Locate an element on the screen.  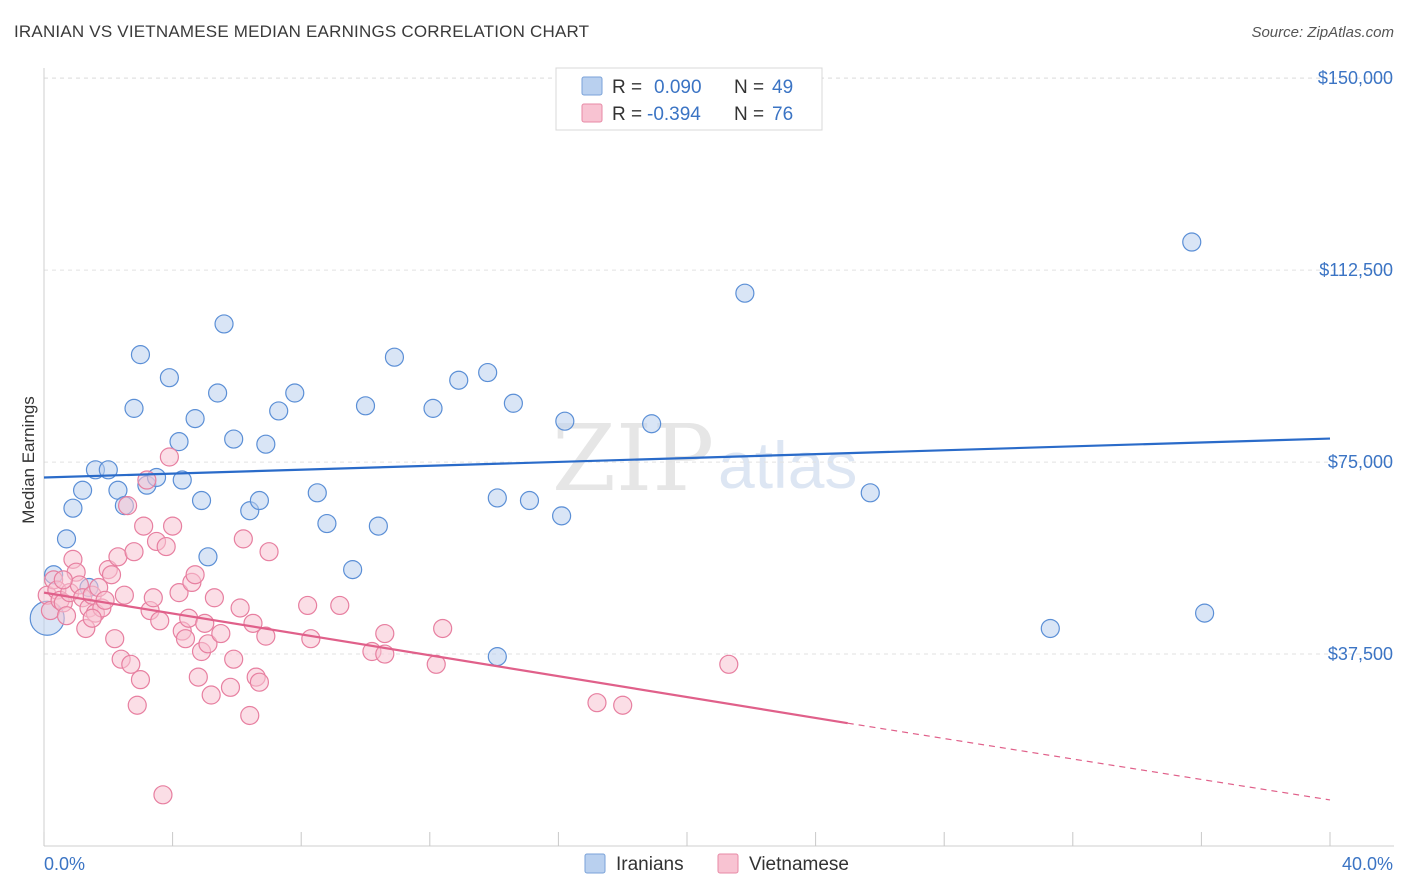
y-axis-label: Median Earnings is located at coordinates (28, 460).